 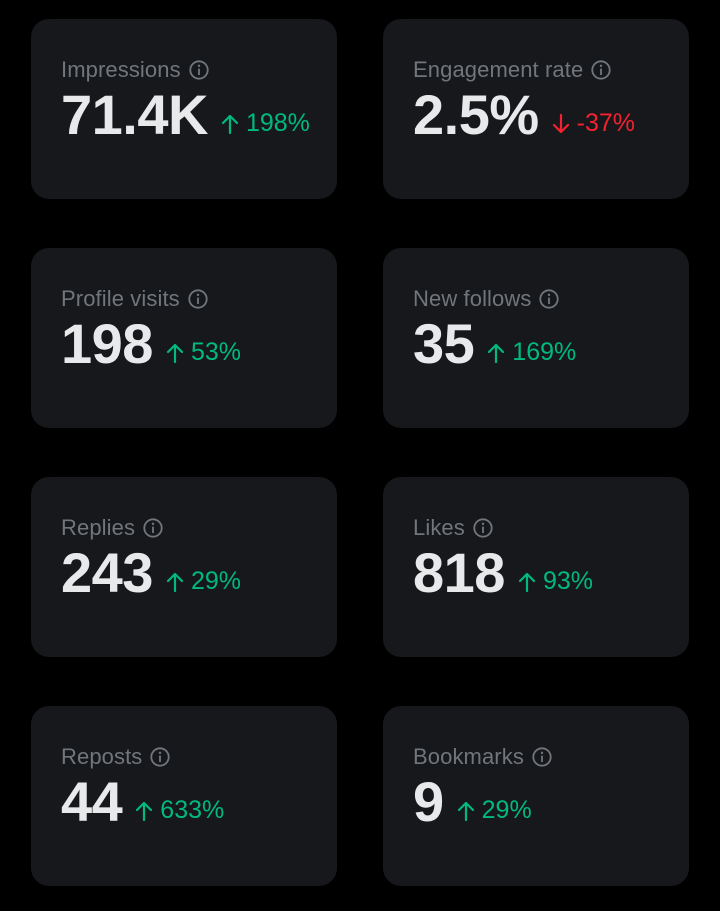 I want to click on metric-label: New follows, so click(x=472, y=298).